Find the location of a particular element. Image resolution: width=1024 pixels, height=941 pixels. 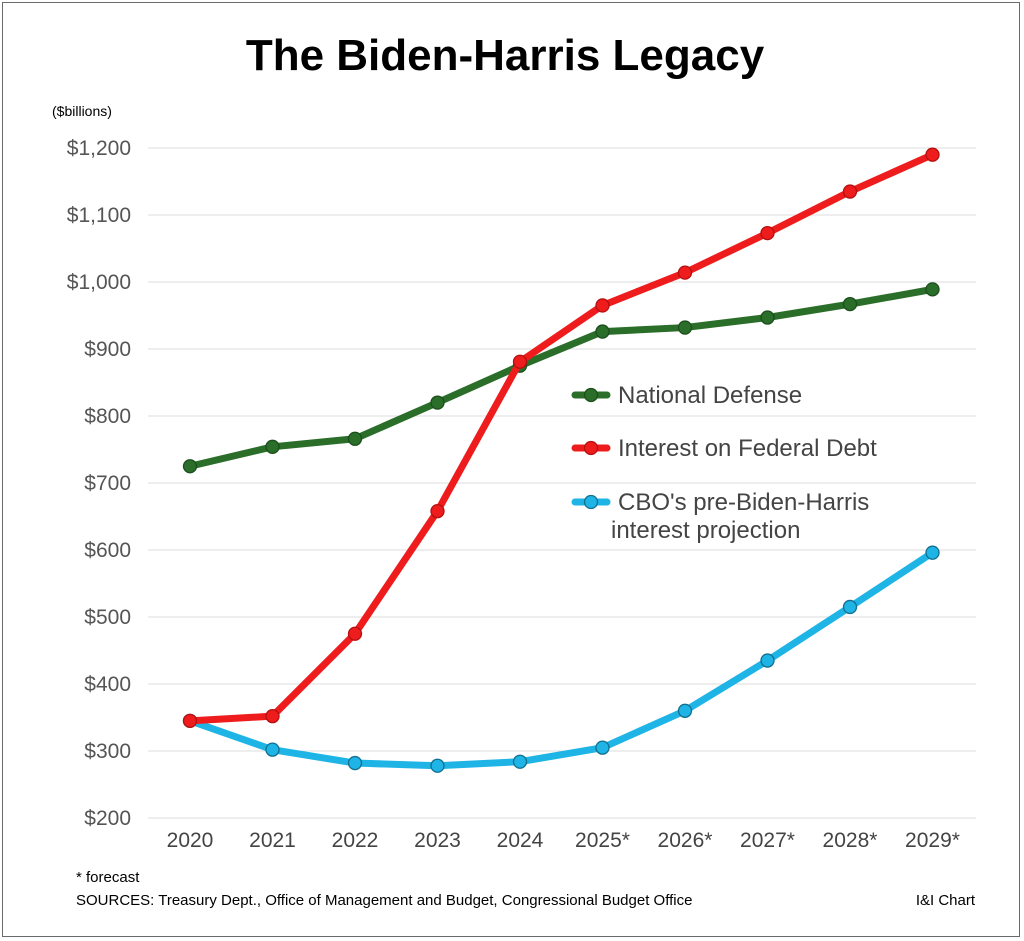

x-tick-label: 2029* is located at coordinates (932, 840).